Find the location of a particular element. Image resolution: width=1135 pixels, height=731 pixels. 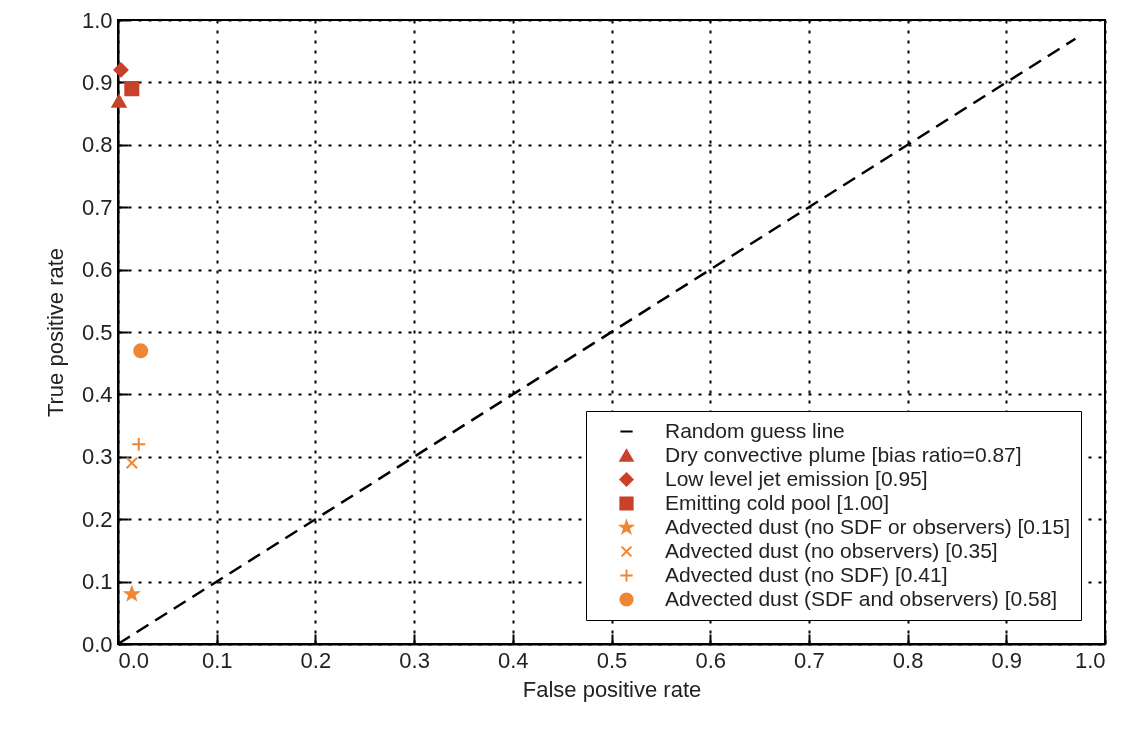

x-tick-label: 0.6 is located at coordinates (710, 660).